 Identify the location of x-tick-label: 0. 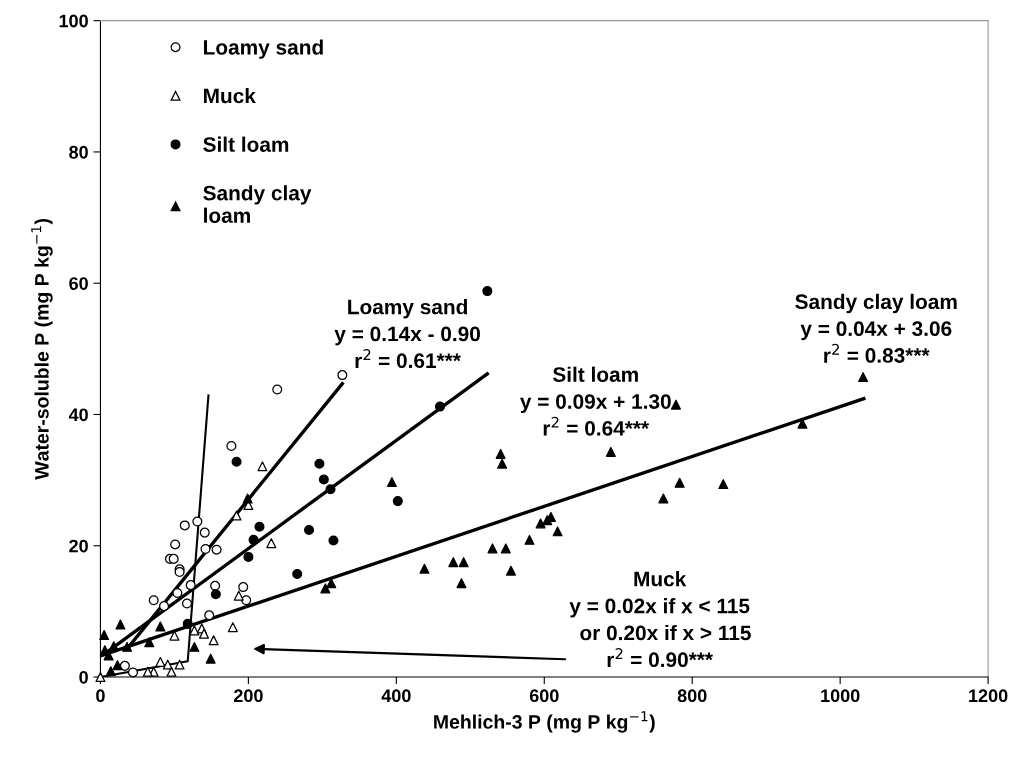
(100, 696).